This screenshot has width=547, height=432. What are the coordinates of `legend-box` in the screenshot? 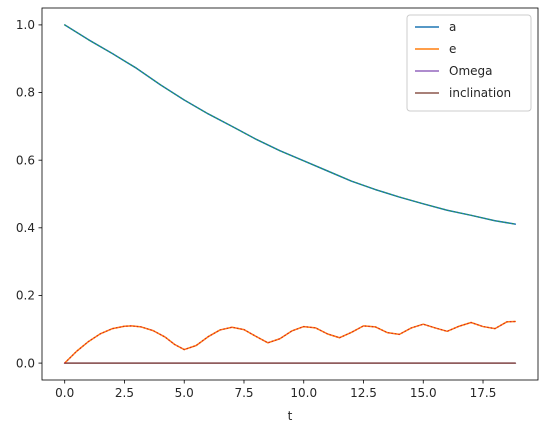 It's located at (469, 63).